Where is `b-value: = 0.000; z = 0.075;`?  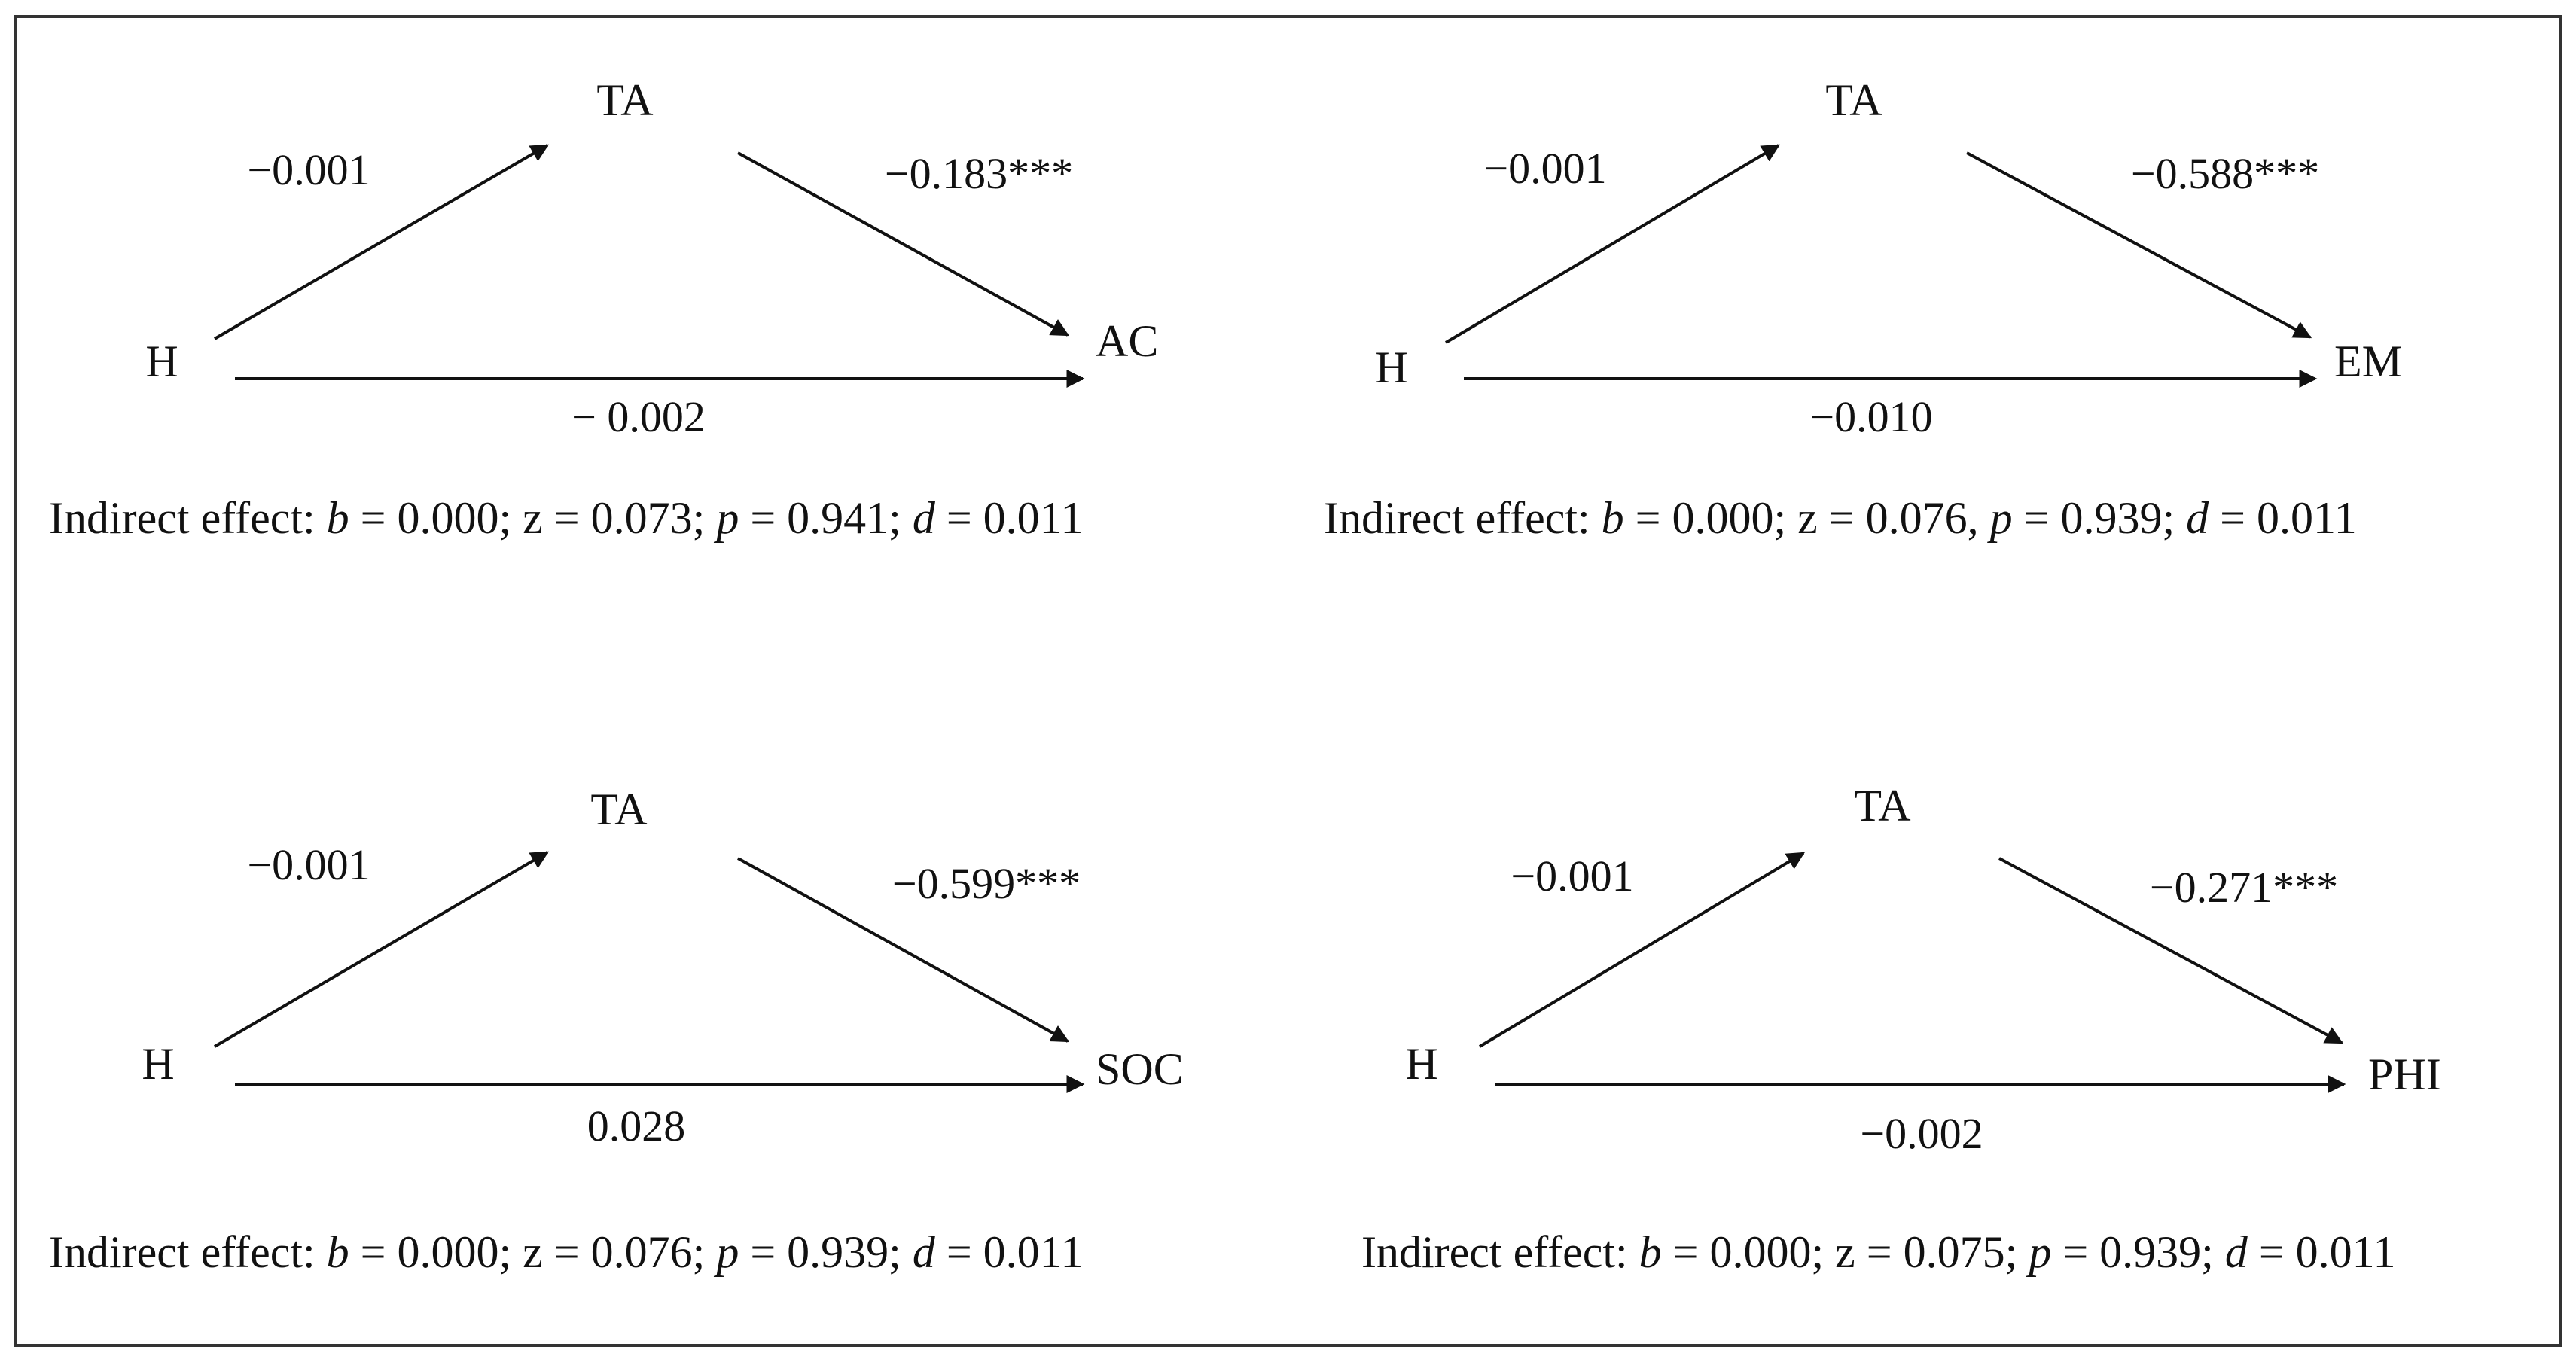 b-value: = 0.000; z = 0.075; is located at coordinates (1845, 1252).